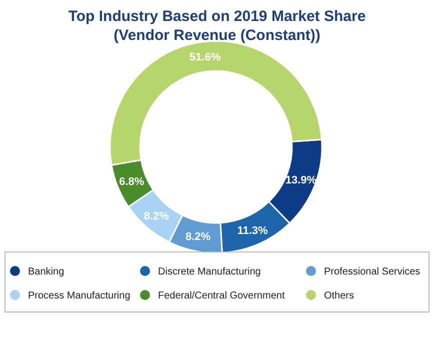  What do you see at coordinates (46, 272) in the screenshot?
I see `legend-label: Banking` at bounding box center [46, 272].